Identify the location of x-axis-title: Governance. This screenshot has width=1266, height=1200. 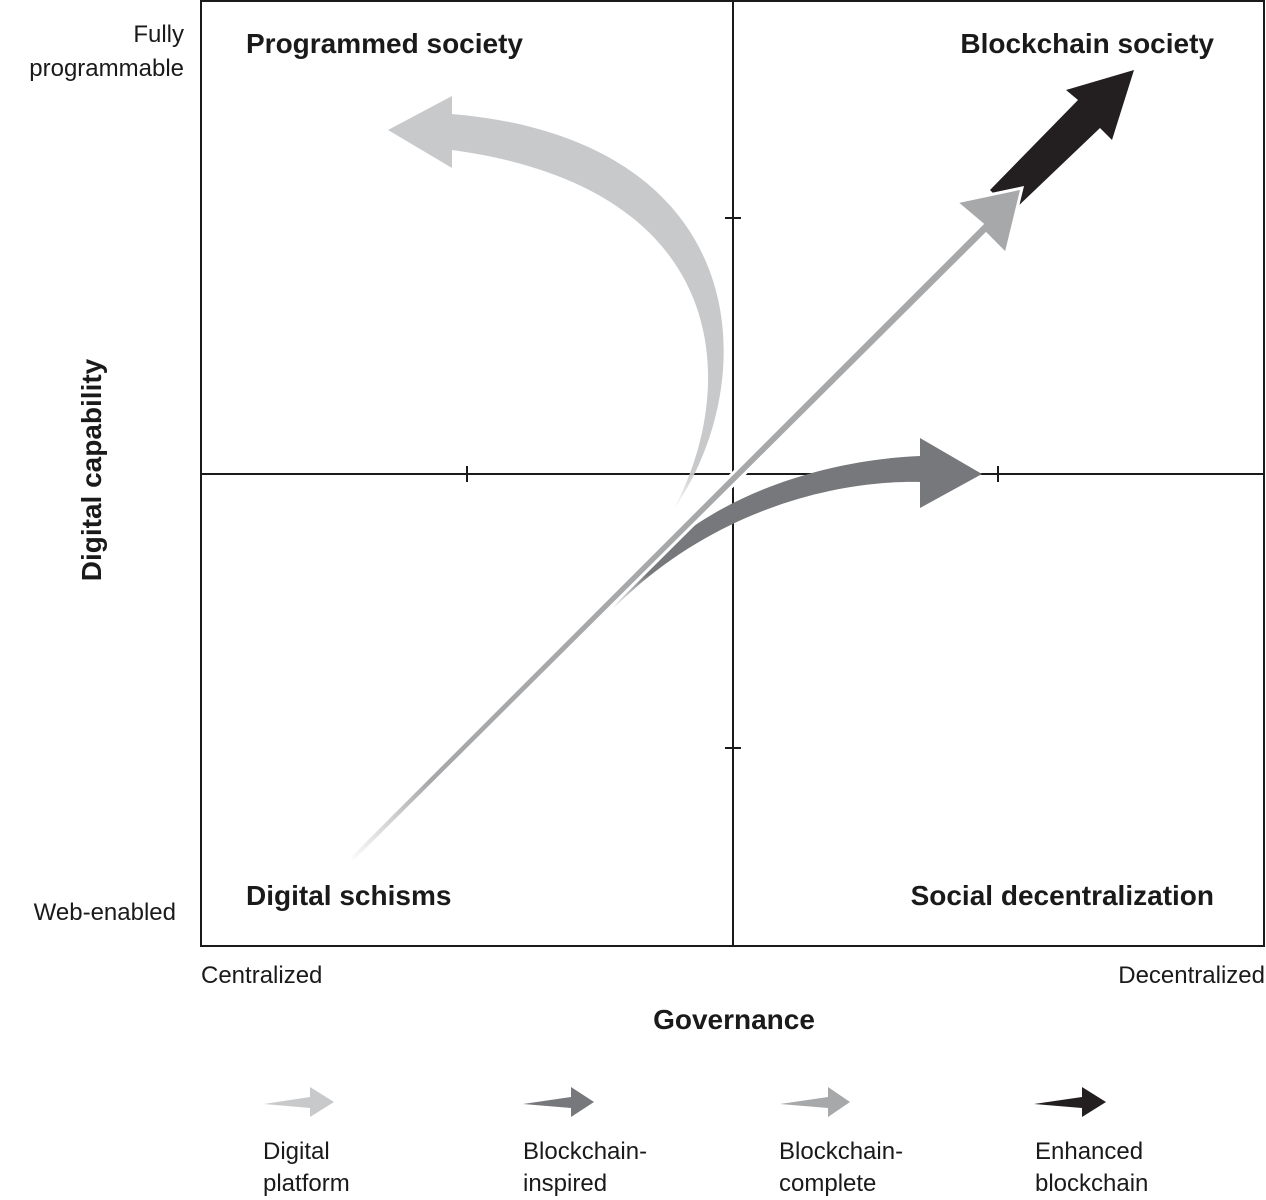
(734, 1019).